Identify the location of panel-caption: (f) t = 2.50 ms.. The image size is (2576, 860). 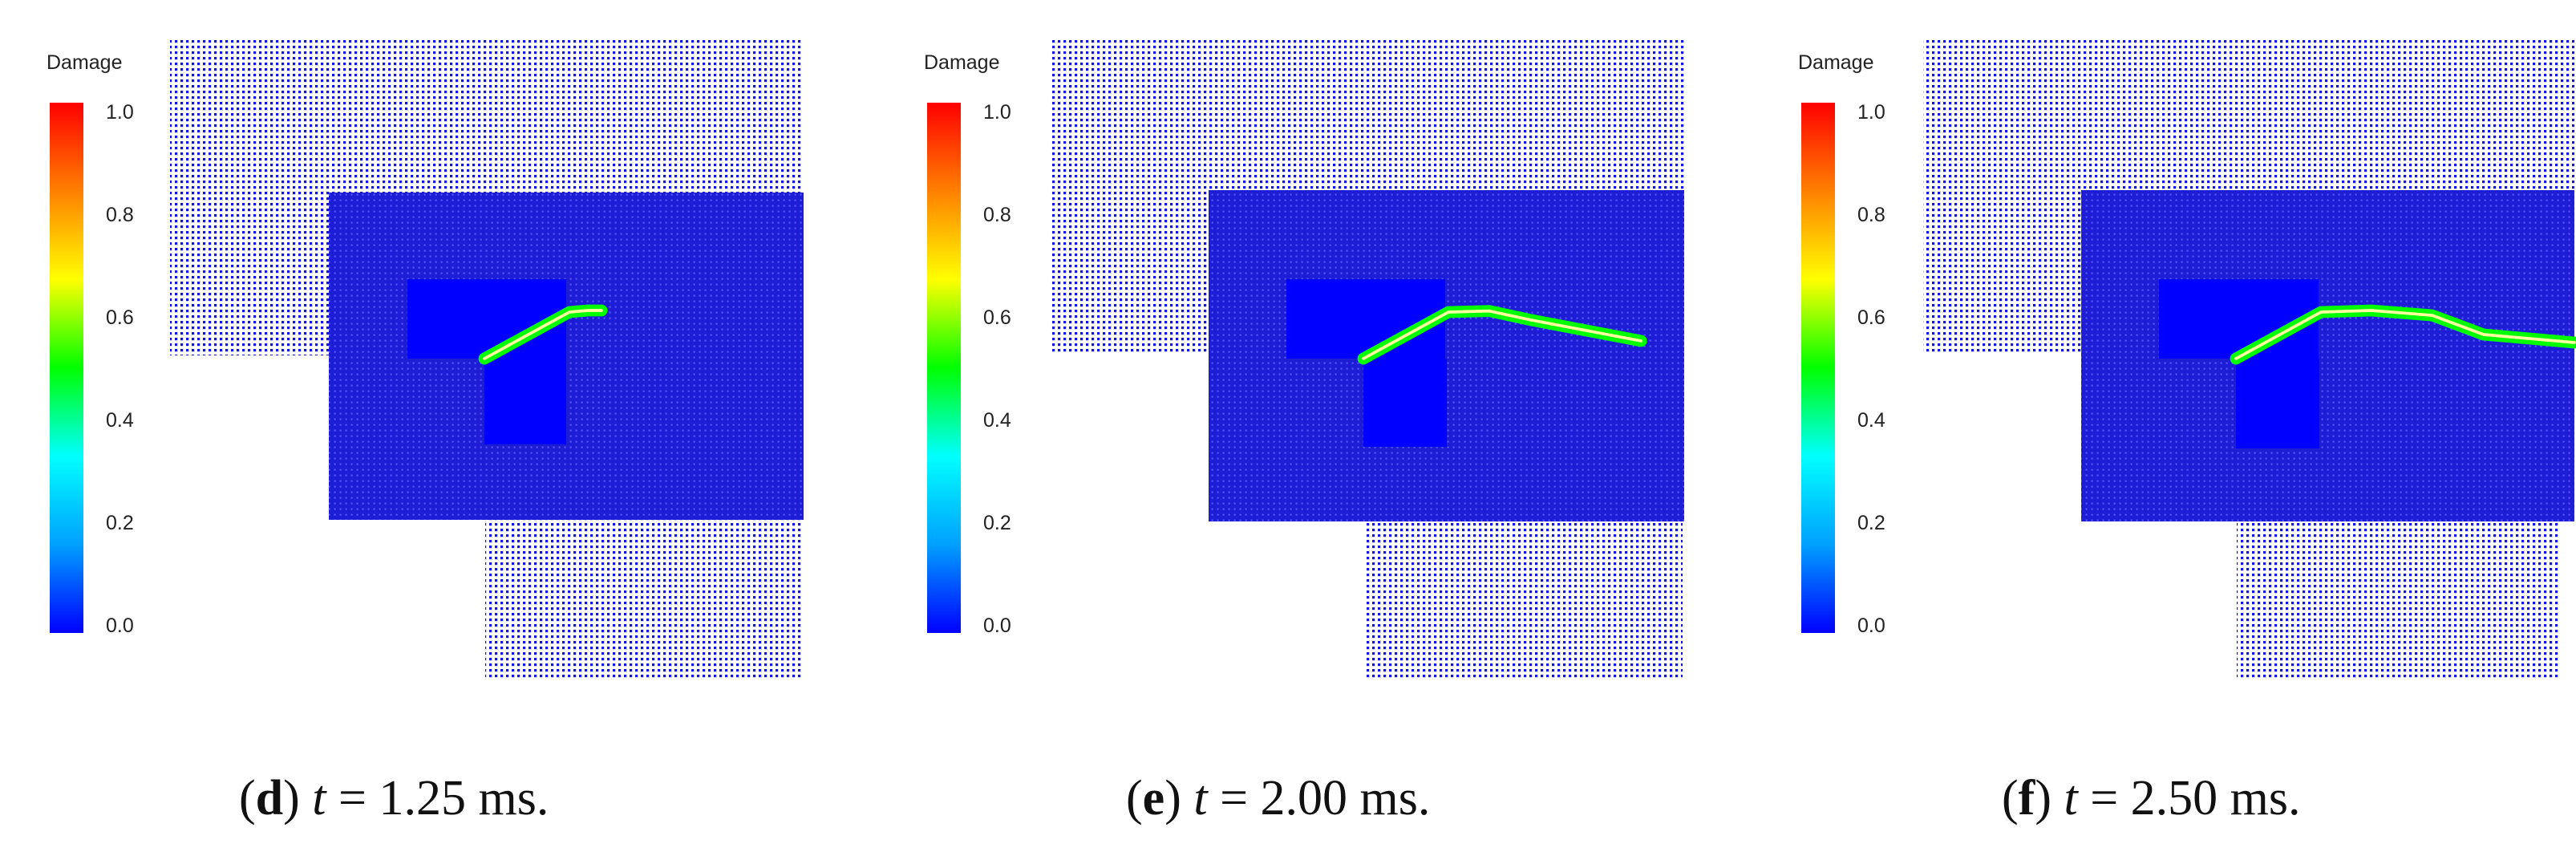
(2151, 798).